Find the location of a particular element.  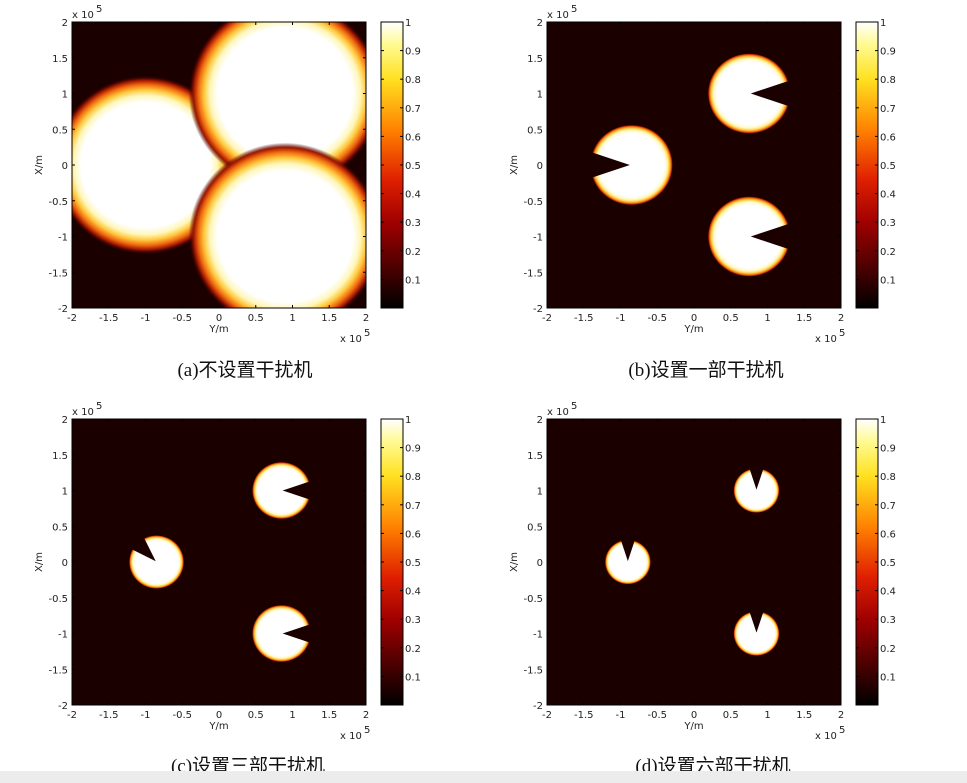

heatmap-field is located at coordinates (692, 560).